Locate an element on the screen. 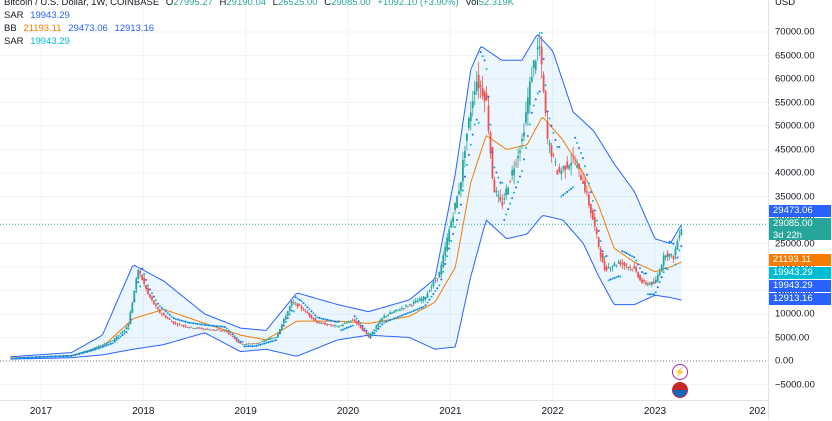  price-tick-label: −5000.00 is located at coordinates (795, 384).